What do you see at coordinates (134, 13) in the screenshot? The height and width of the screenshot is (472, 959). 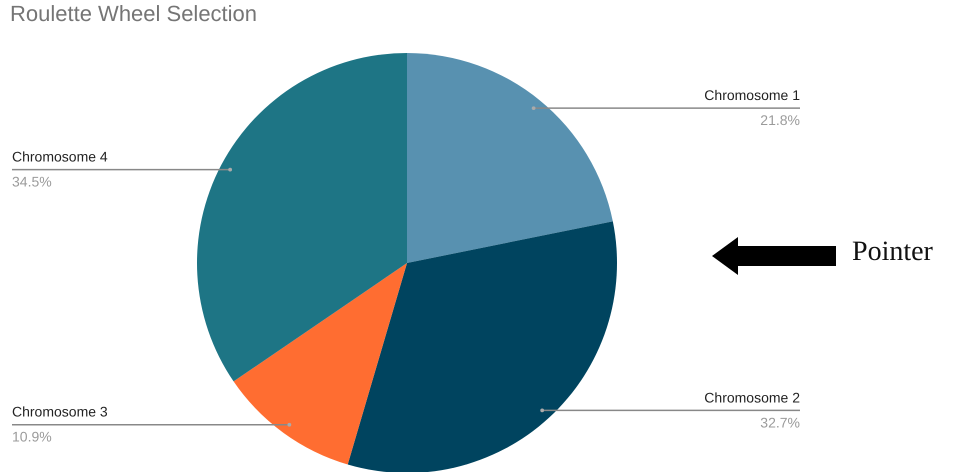 I see `chart-title: Roulette Wheel Selection` at bounding box center [134, 13].